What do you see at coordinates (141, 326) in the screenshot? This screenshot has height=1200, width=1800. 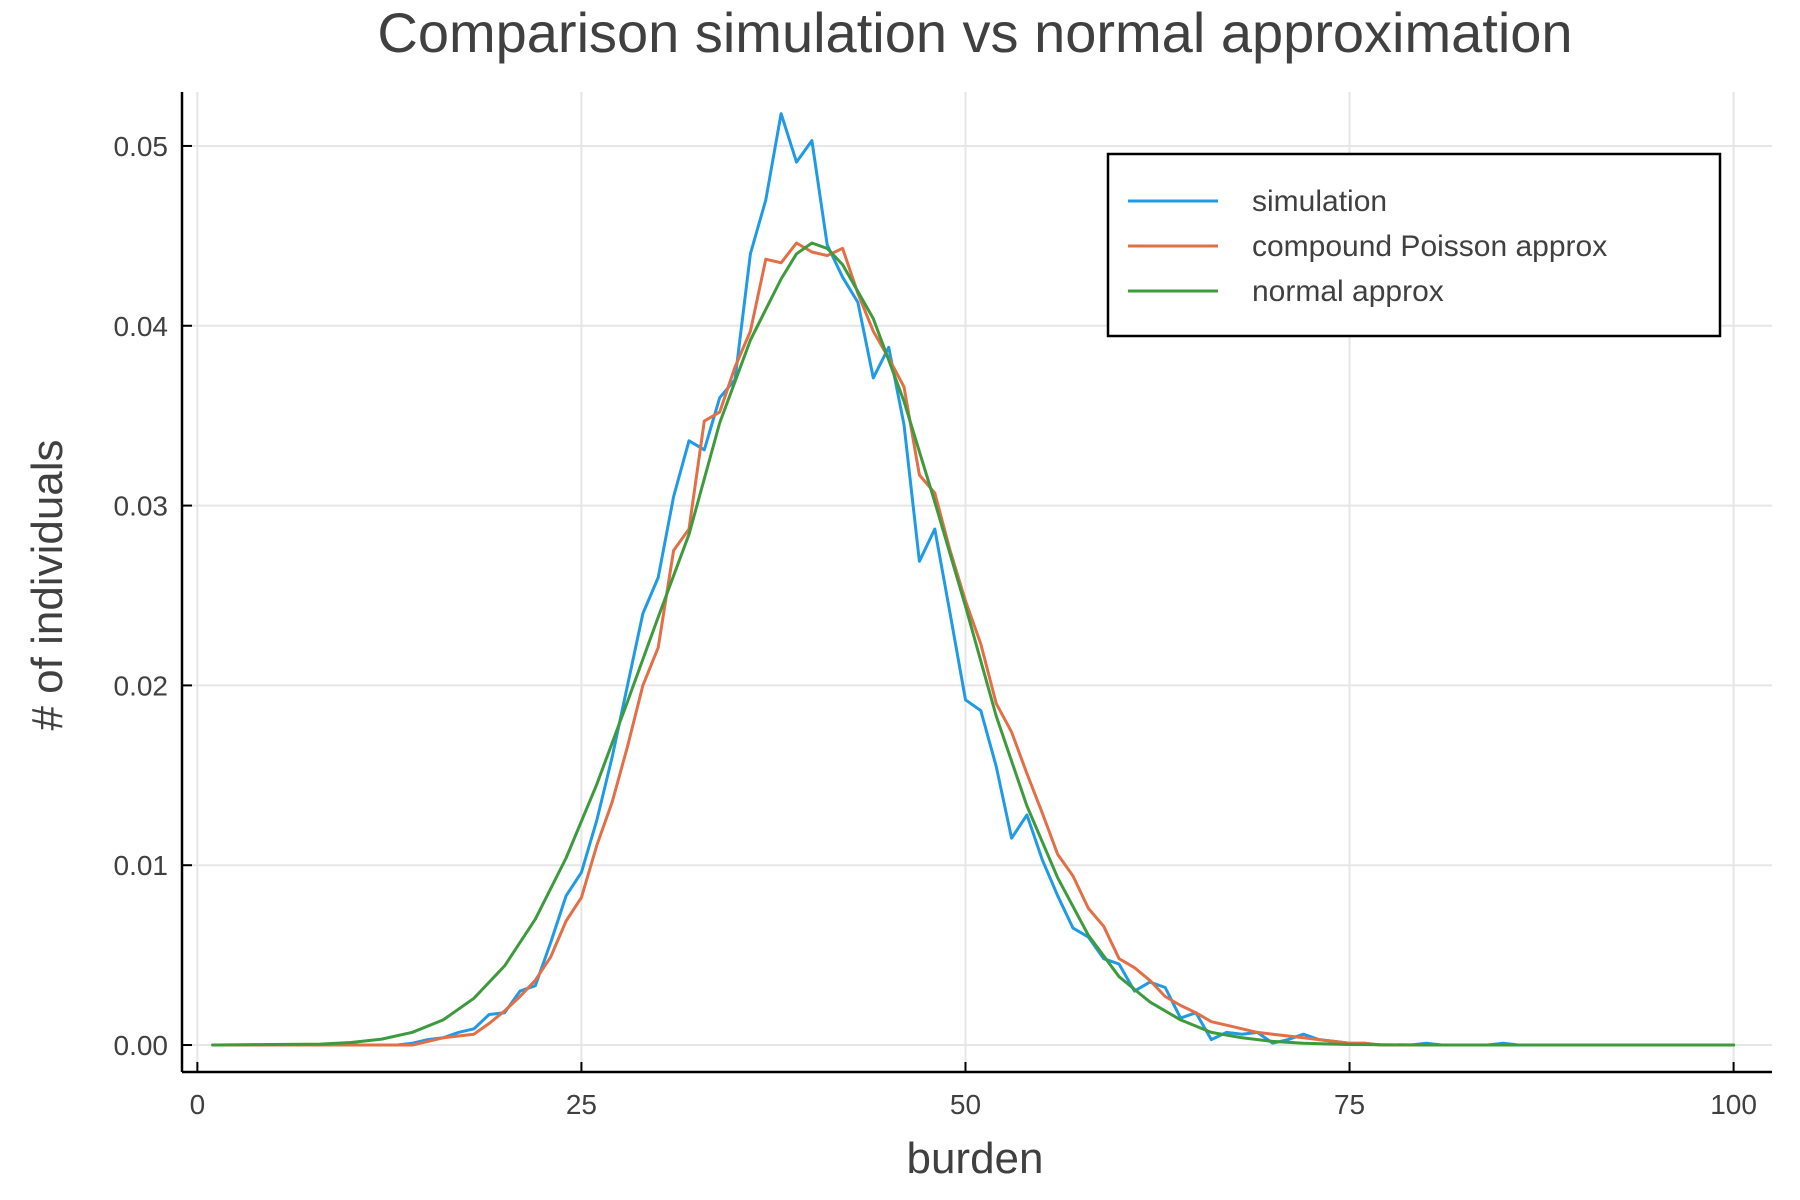 I see `y-tick-label: 0.04` at bounding box center [141, 326].